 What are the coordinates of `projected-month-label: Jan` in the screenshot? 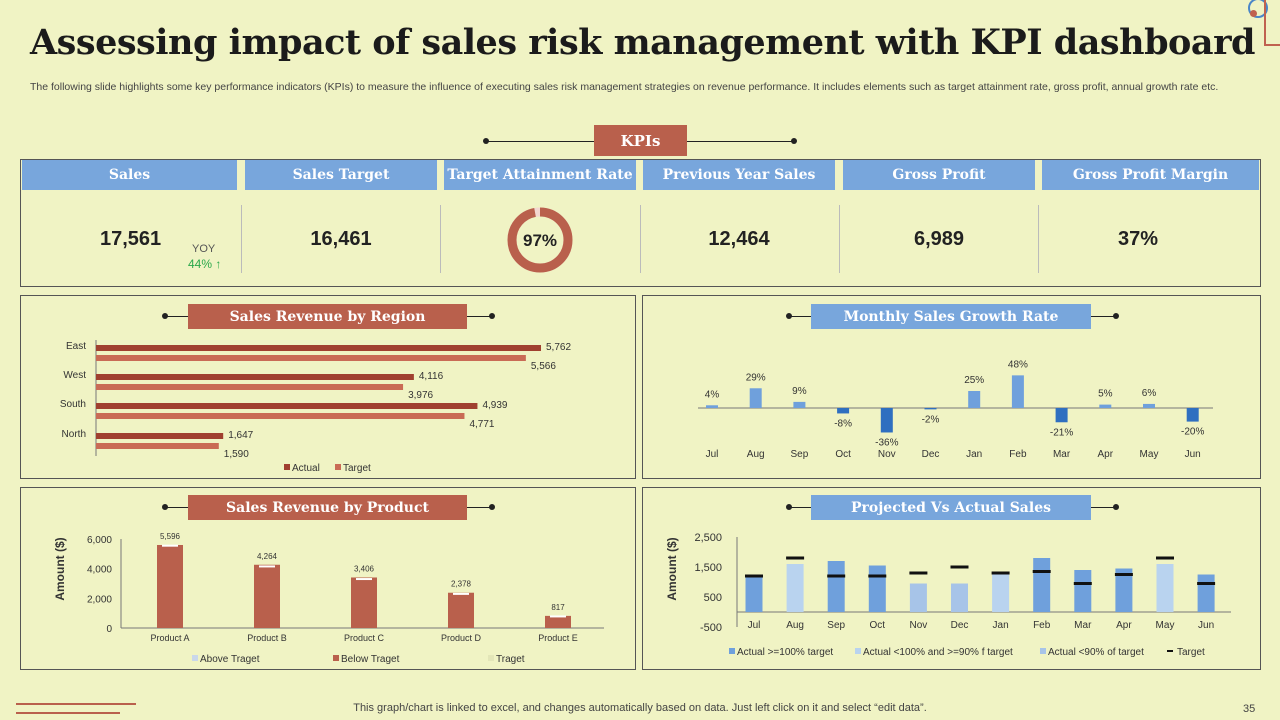 It's located at (1001, 625).